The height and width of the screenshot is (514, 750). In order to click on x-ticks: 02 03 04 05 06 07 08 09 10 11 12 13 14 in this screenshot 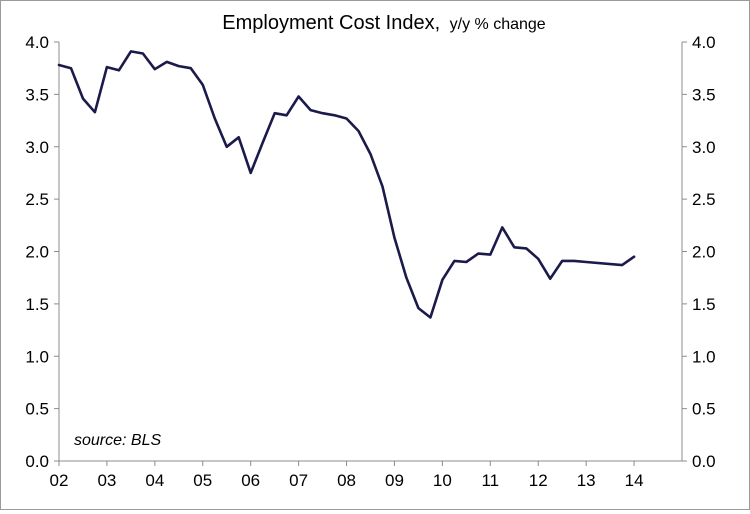, I will do `click(347, 475)`.